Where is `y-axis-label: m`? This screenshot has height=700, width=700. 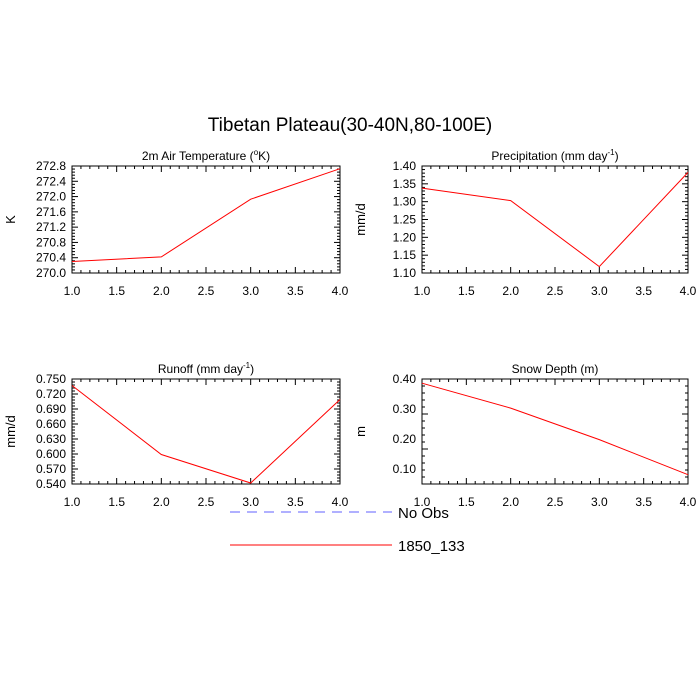
y-axis-label: m is located at coordinates (360, 431).